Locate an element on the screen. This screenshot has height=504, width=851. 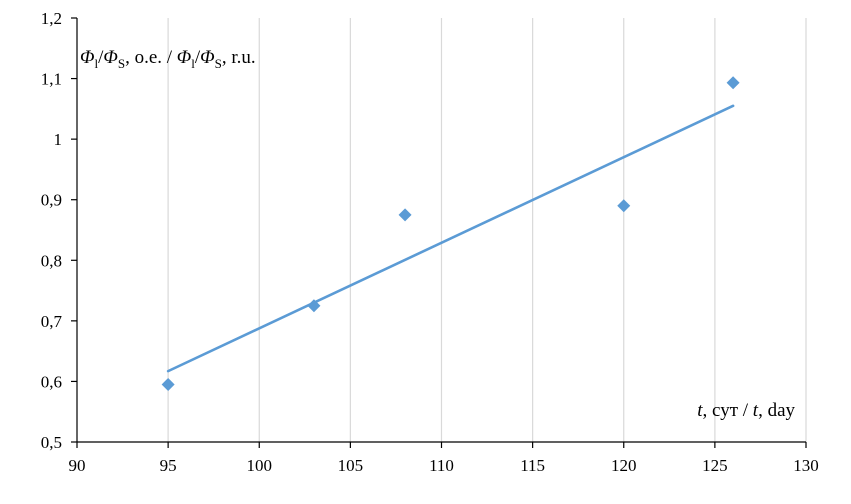
y-tick-label: 0,8 is located at coordinates (51, 260).